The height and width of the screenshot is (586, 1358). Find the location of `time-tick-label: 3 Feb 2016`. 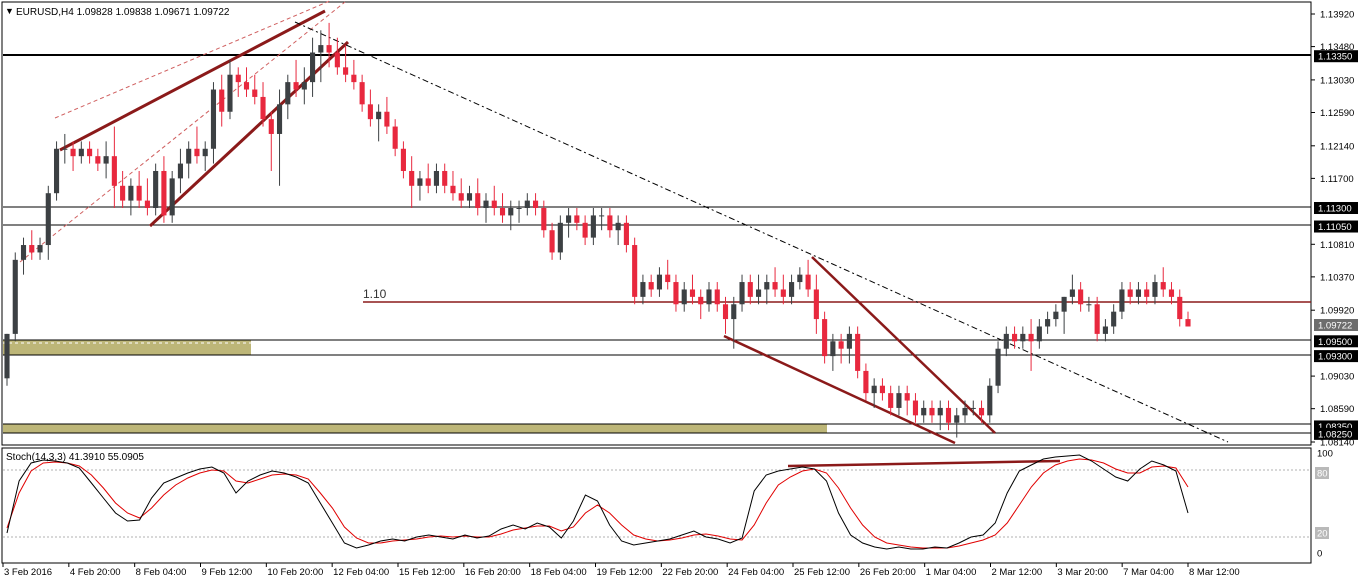

time-tick-label: 3 Feb 2016 is located at coordinates (28, 572).